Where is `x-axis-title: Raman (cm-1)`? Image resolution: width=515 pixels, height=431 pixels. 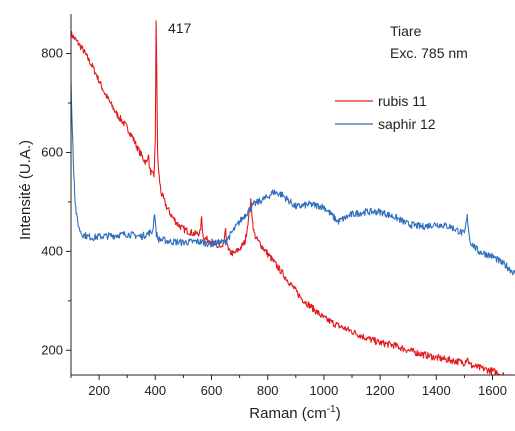
x-axis-title: Raman (cm-1) is located at coordinates (294, 413).